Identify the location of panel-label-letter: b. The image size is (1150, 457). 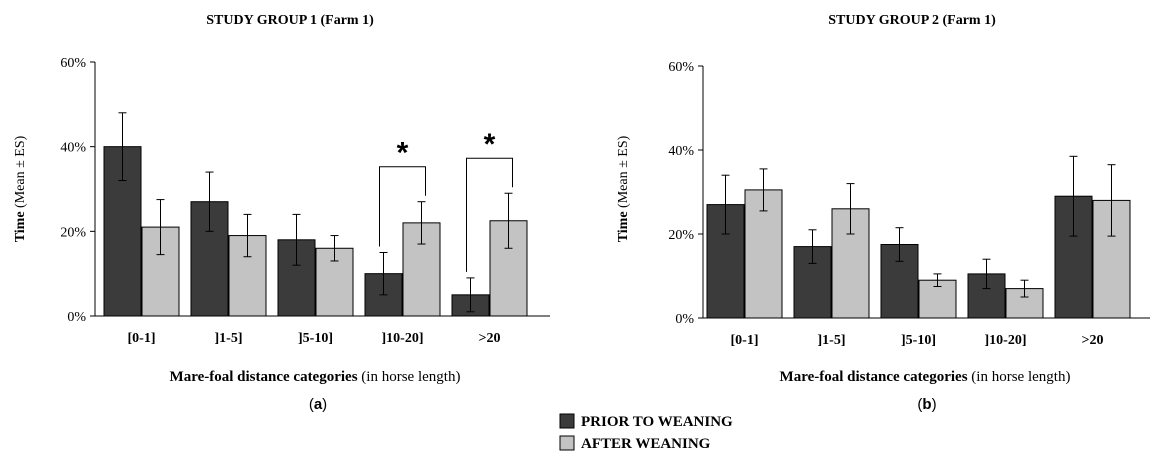
(926, 404).